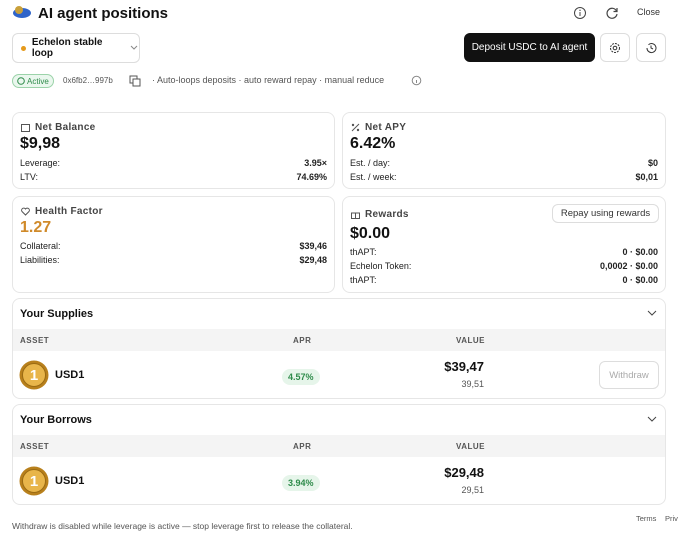 The image size is (680, 535). What do you see at coordinates (311, 177) in the screenshot?
I see `row-value: 74.69%` at bounding box center [311, 177].